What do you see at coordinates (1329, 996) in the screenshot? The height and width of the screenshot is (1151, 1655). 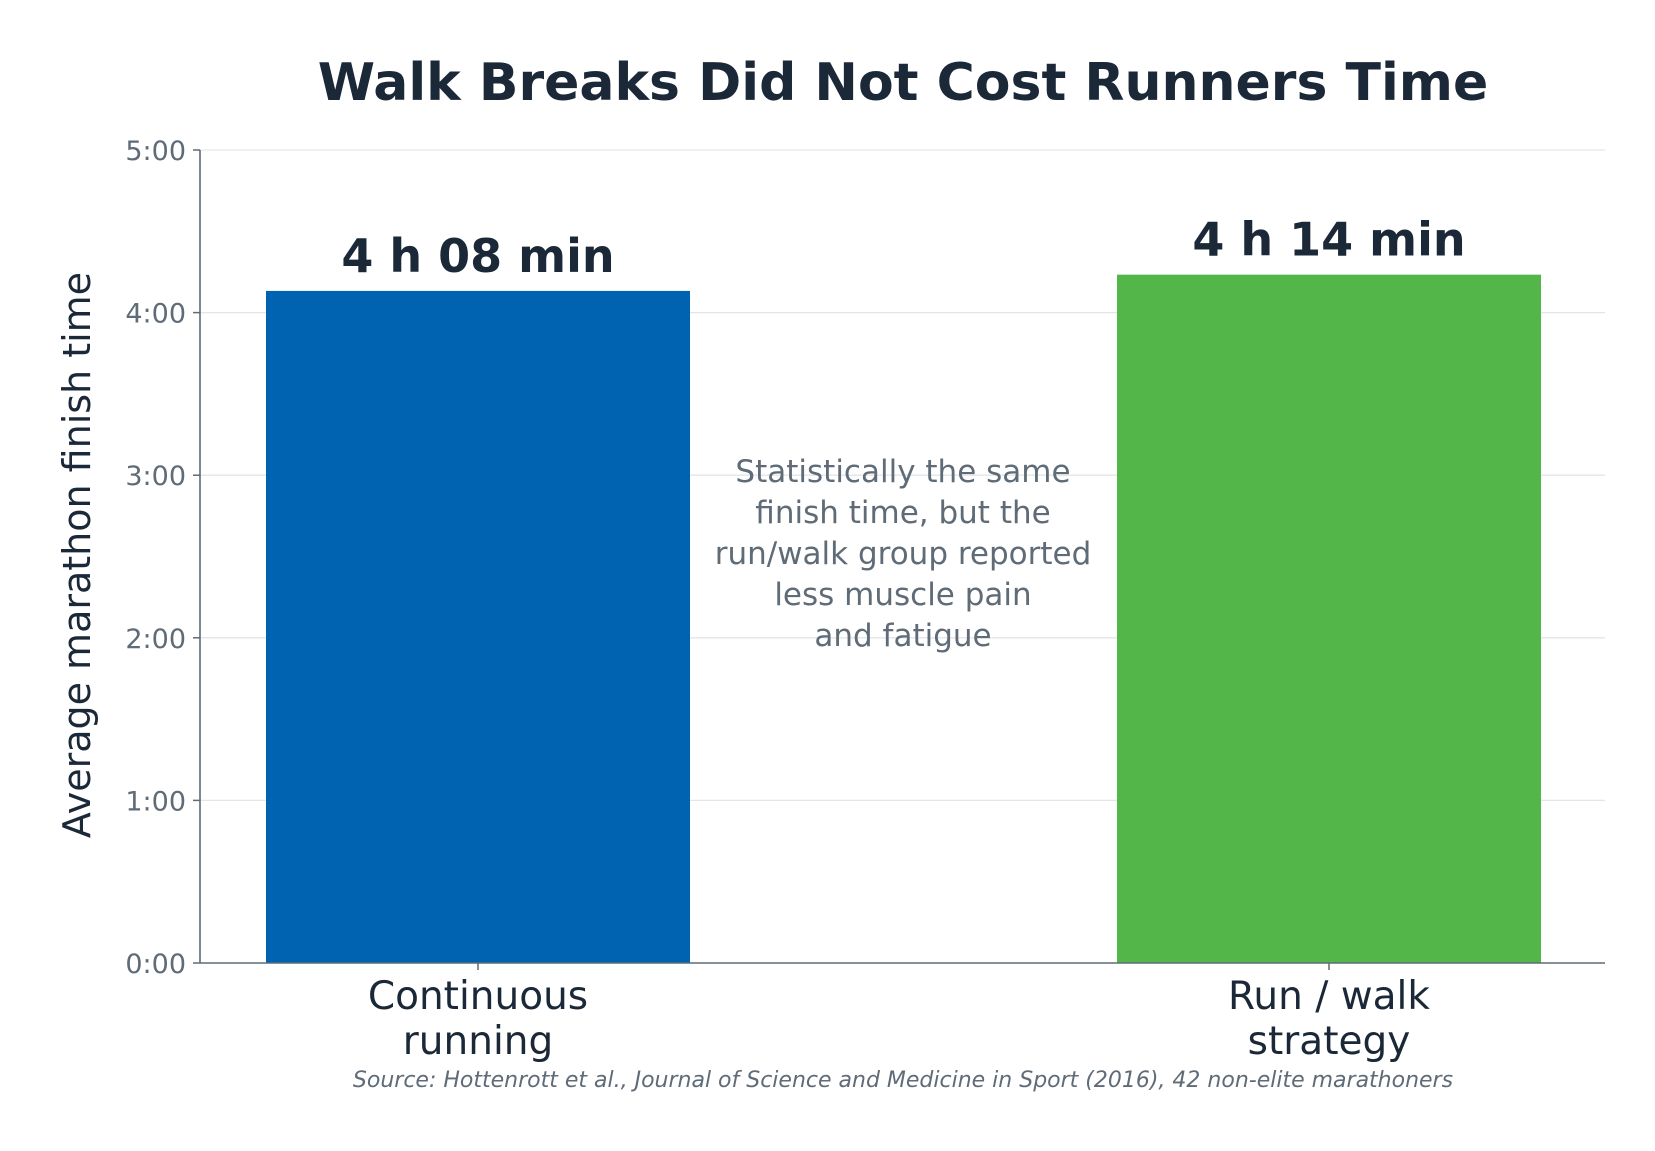 I see `x-category-label: Run / walk` at bounding box center [1329, 996].